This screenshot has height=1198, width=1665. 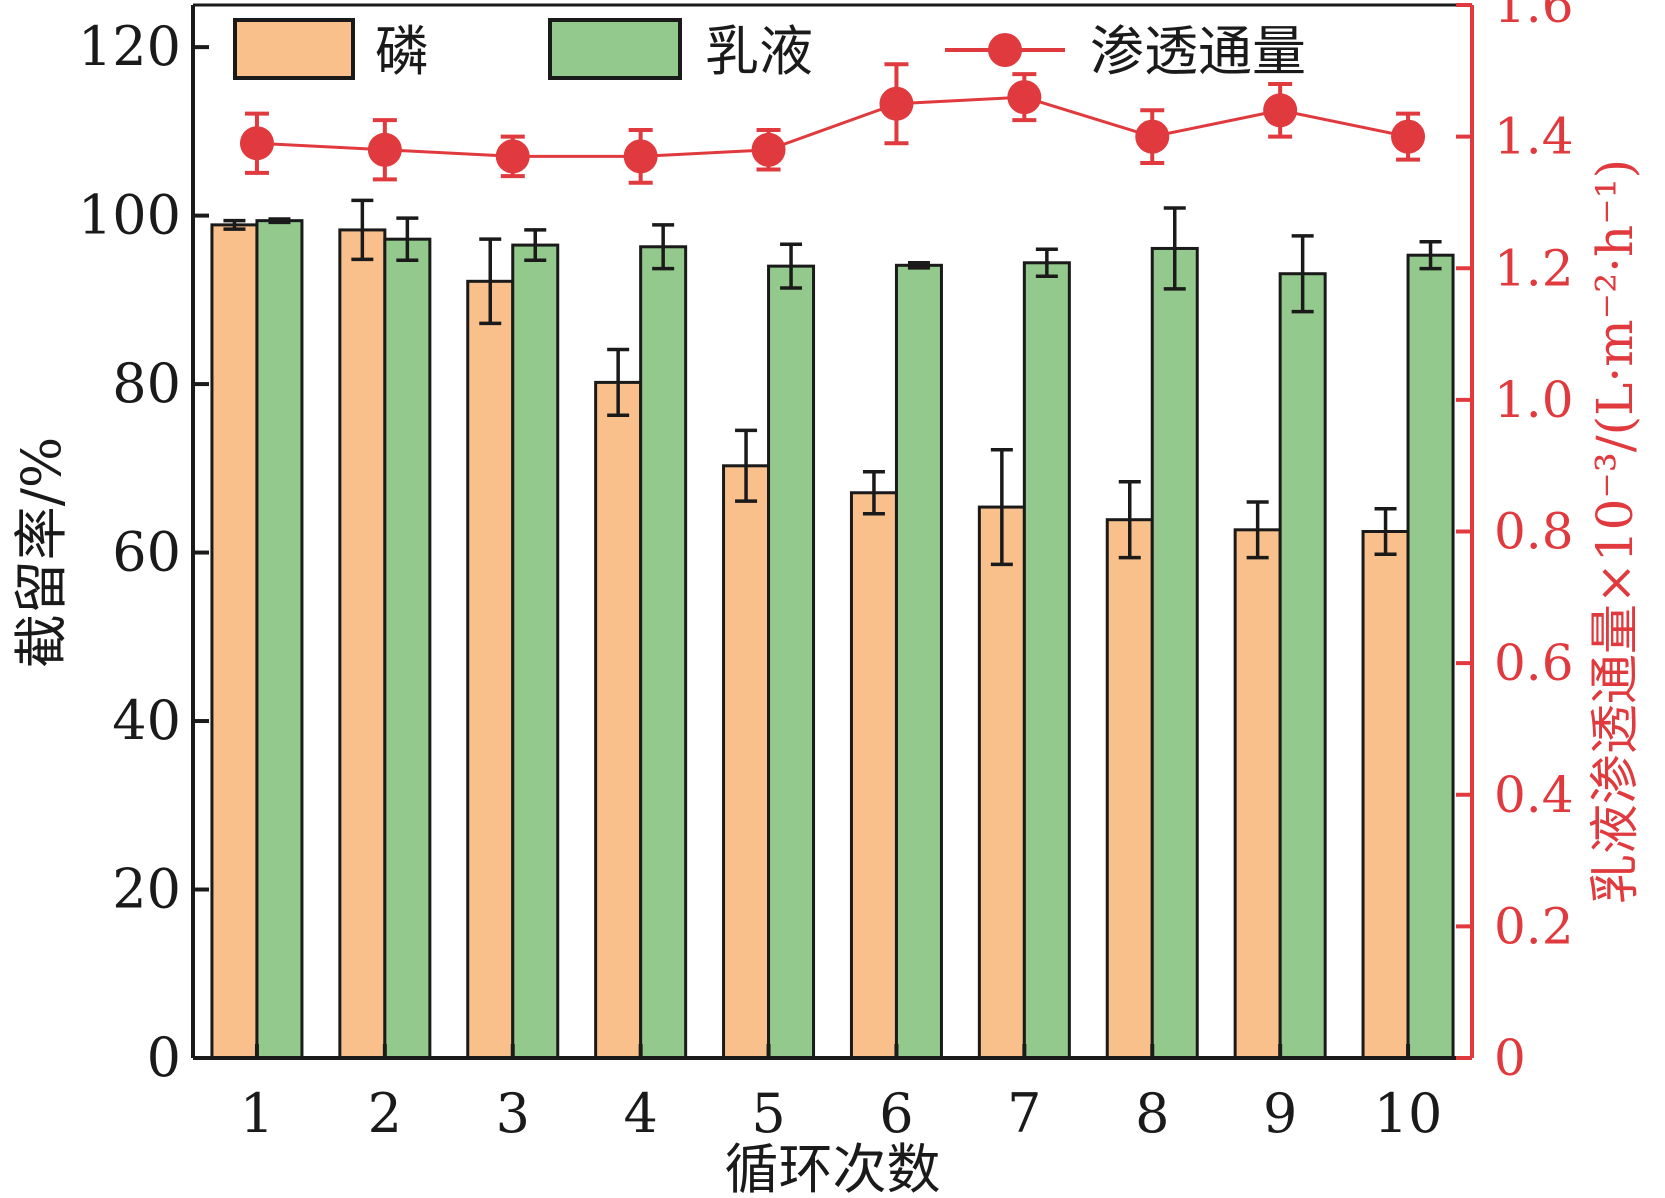 What do you see at coordinates (513, 1113) in the screenshot?
I see `x-tick-label-3: 3` at bounding box center [513, 1113].